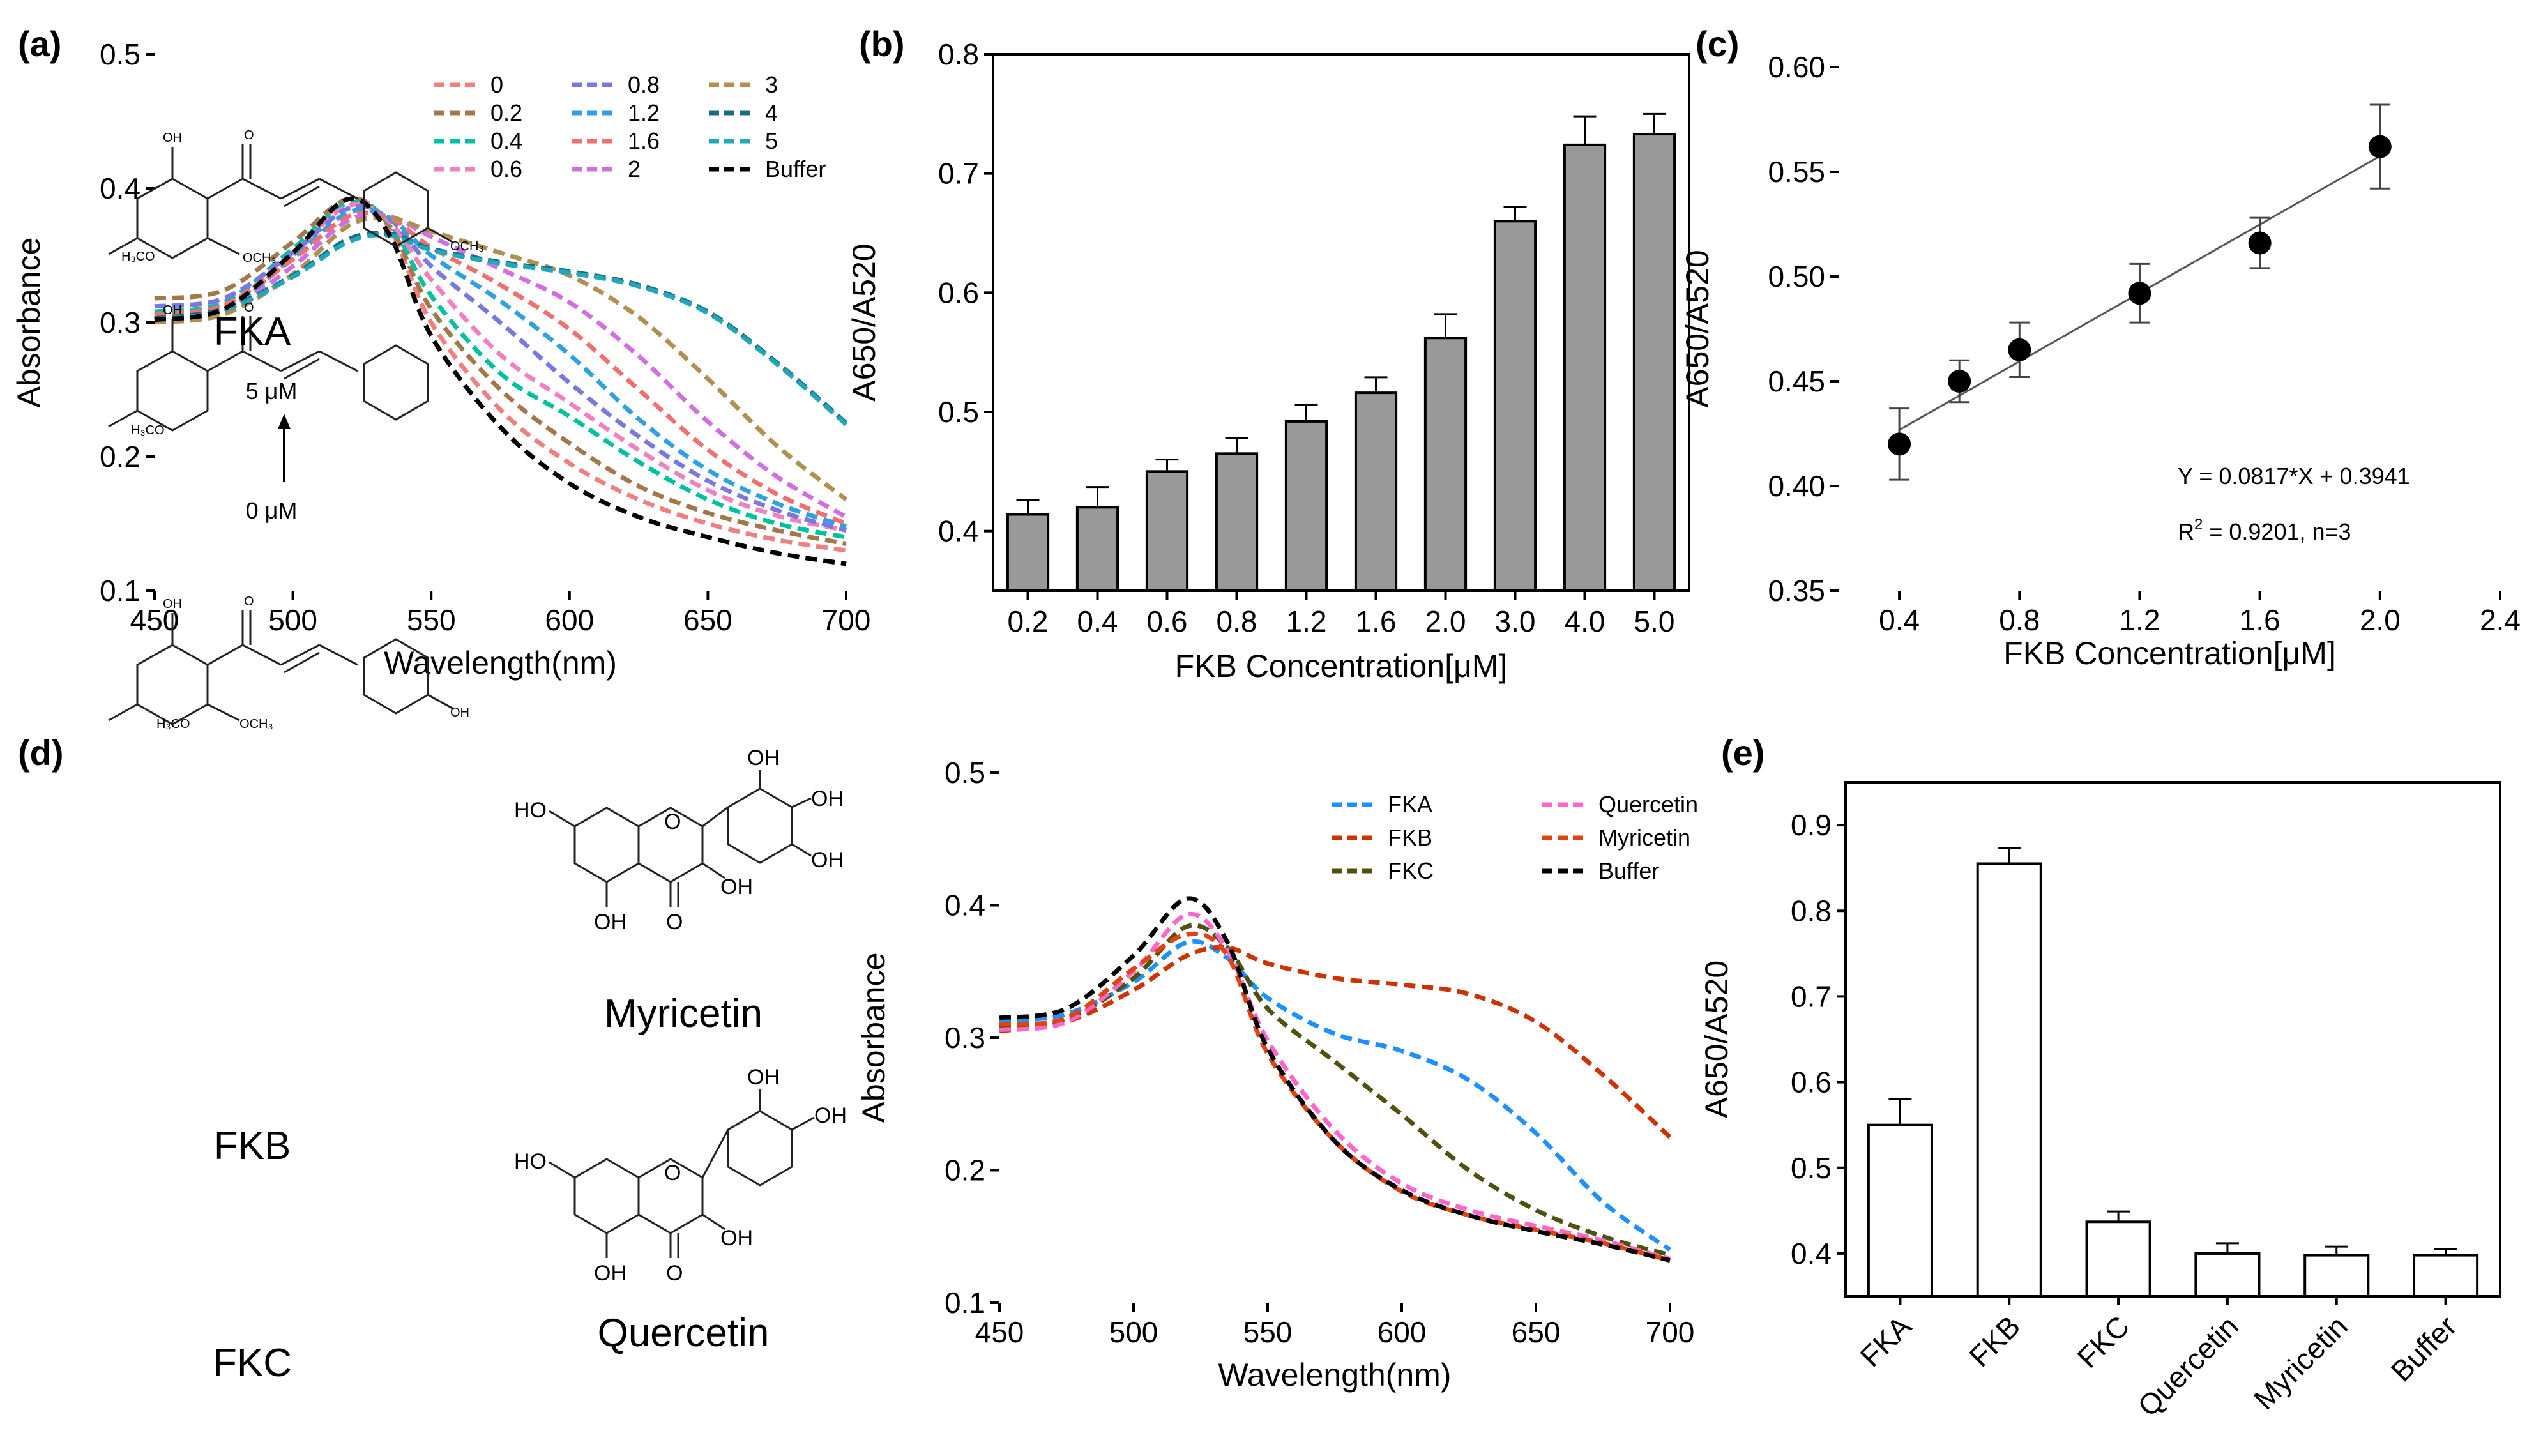 The image size is (2527, 1456). Describe the element at coordinates (874, 1038) in the screenshot. I see `y-axis-label: Absorbance` at that location.